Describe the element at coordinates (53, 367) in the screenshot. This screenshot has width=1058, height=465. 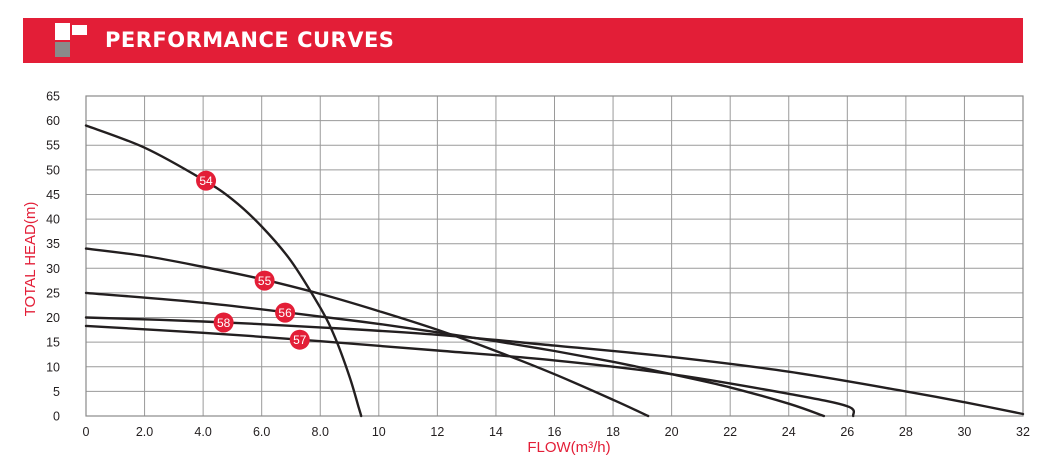
I see `y-tick-label: 10` at that location.